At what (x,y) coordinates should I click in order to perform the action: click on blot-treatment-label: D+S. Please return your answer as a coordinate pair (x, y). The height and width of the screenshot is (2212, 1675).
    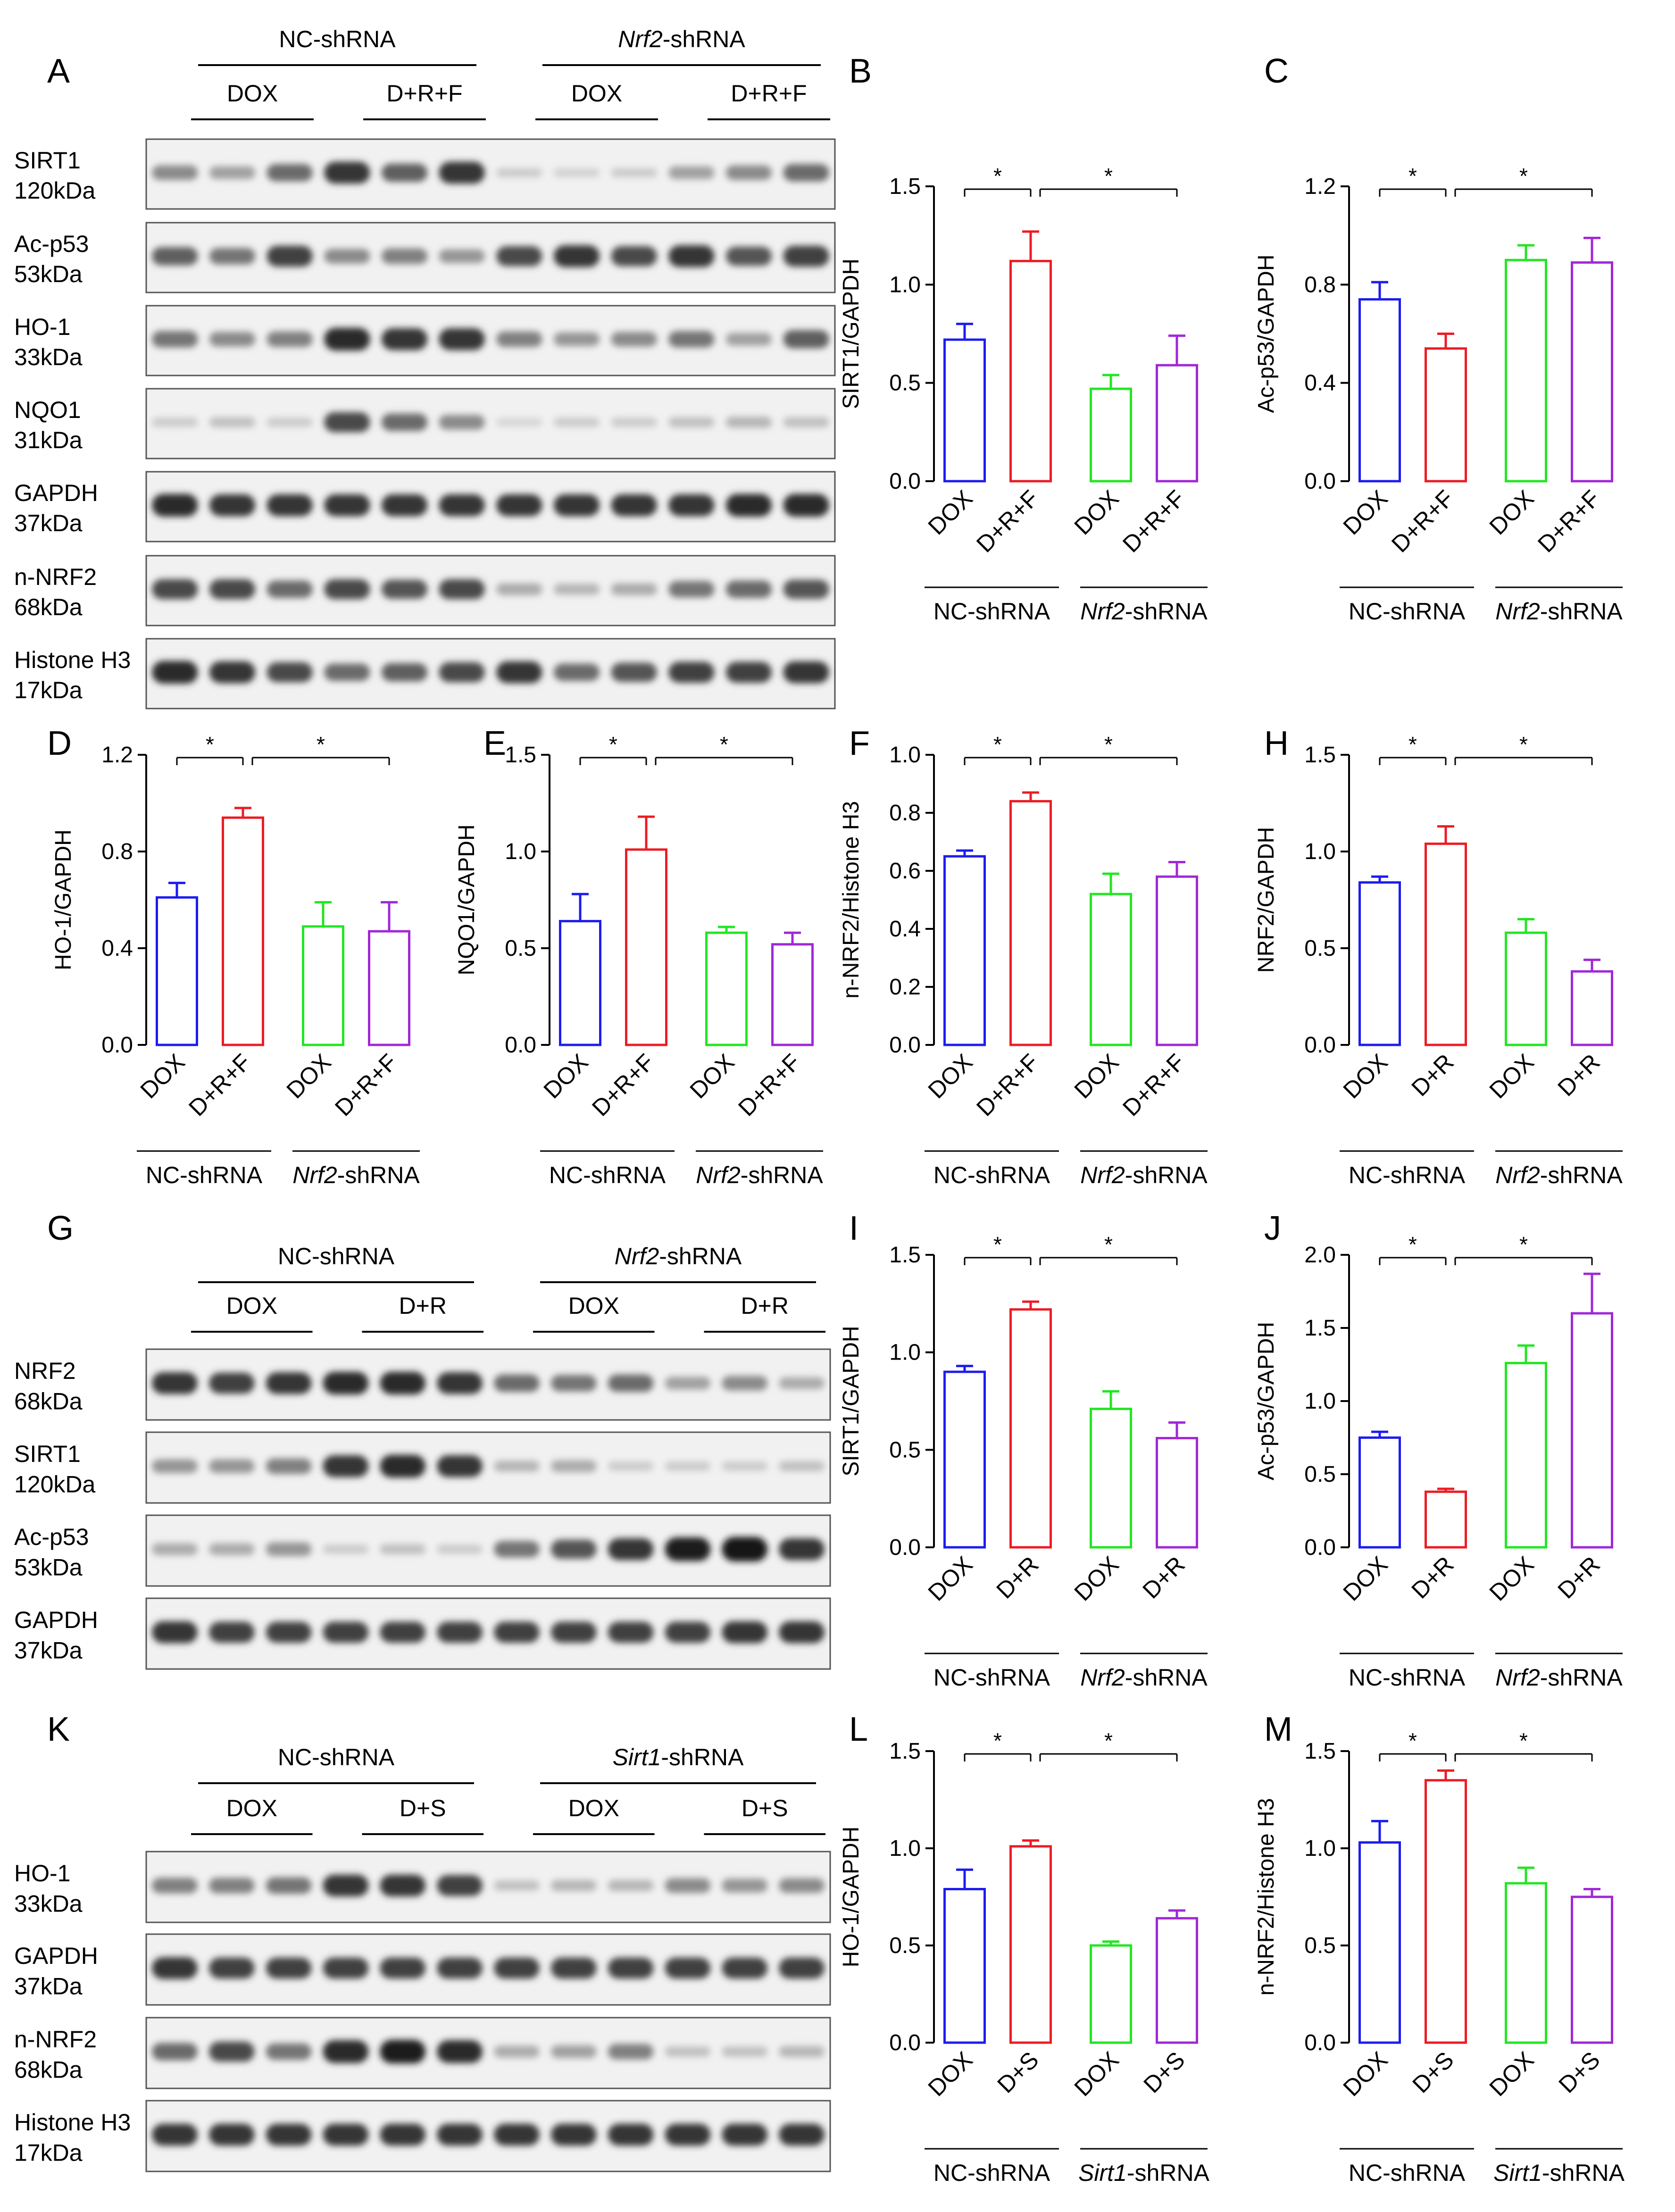
    Looking at the image, I should click on (765, 1808).